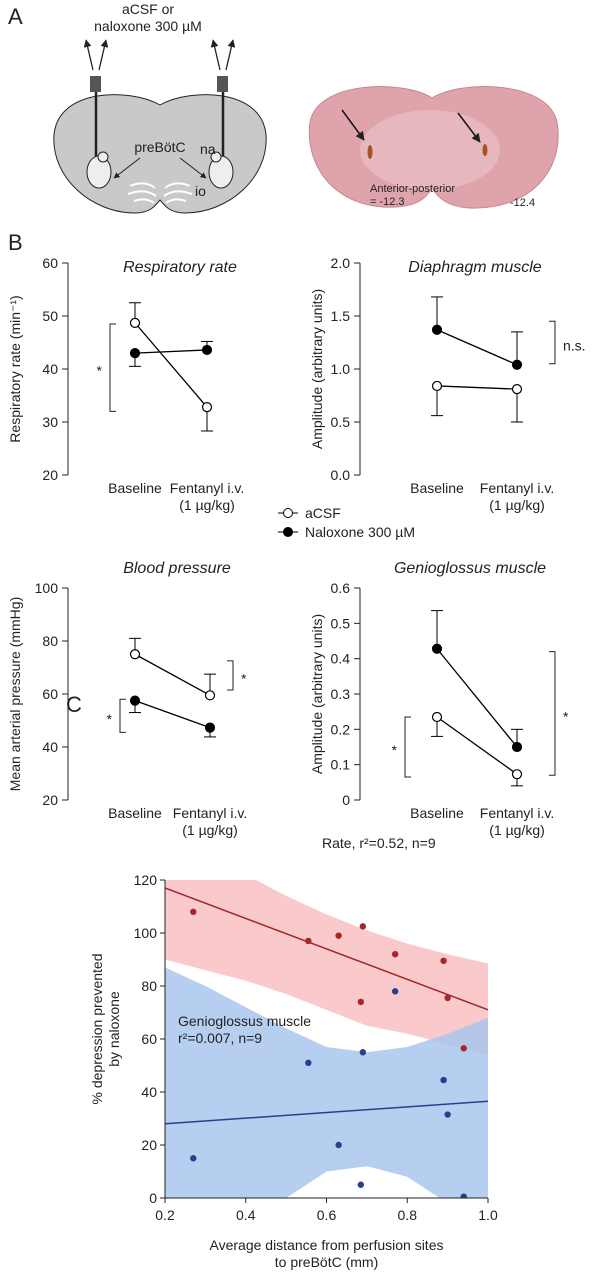 This screenshot has width=598, height=1280. I want to click on y-tick-label: 0.3, so click(341, 694).